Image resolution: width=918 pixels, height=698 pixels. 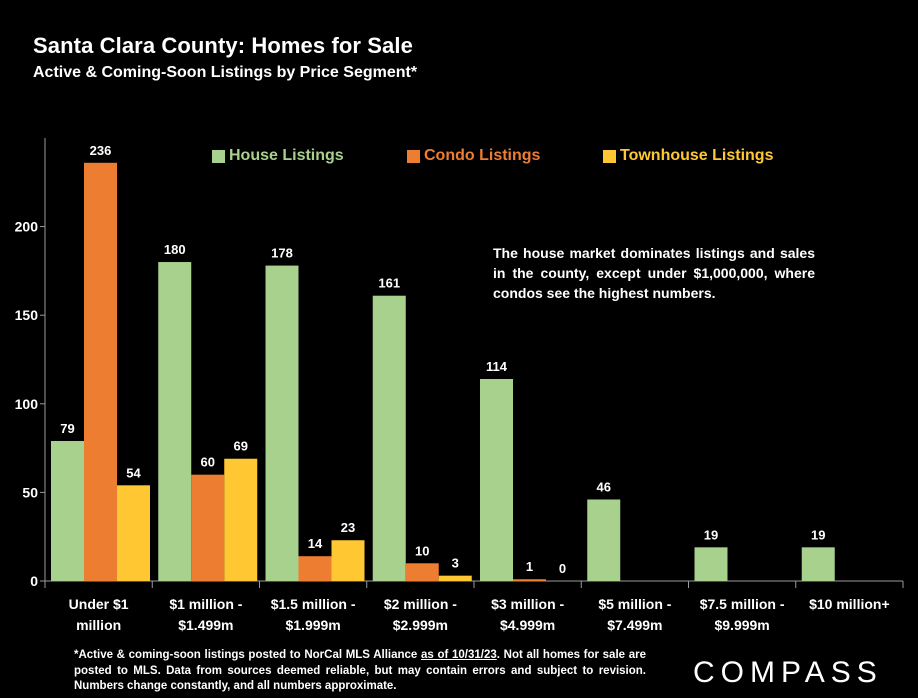 I want to click on x-tick-label: $2 million -, so click(x=420, y=604).